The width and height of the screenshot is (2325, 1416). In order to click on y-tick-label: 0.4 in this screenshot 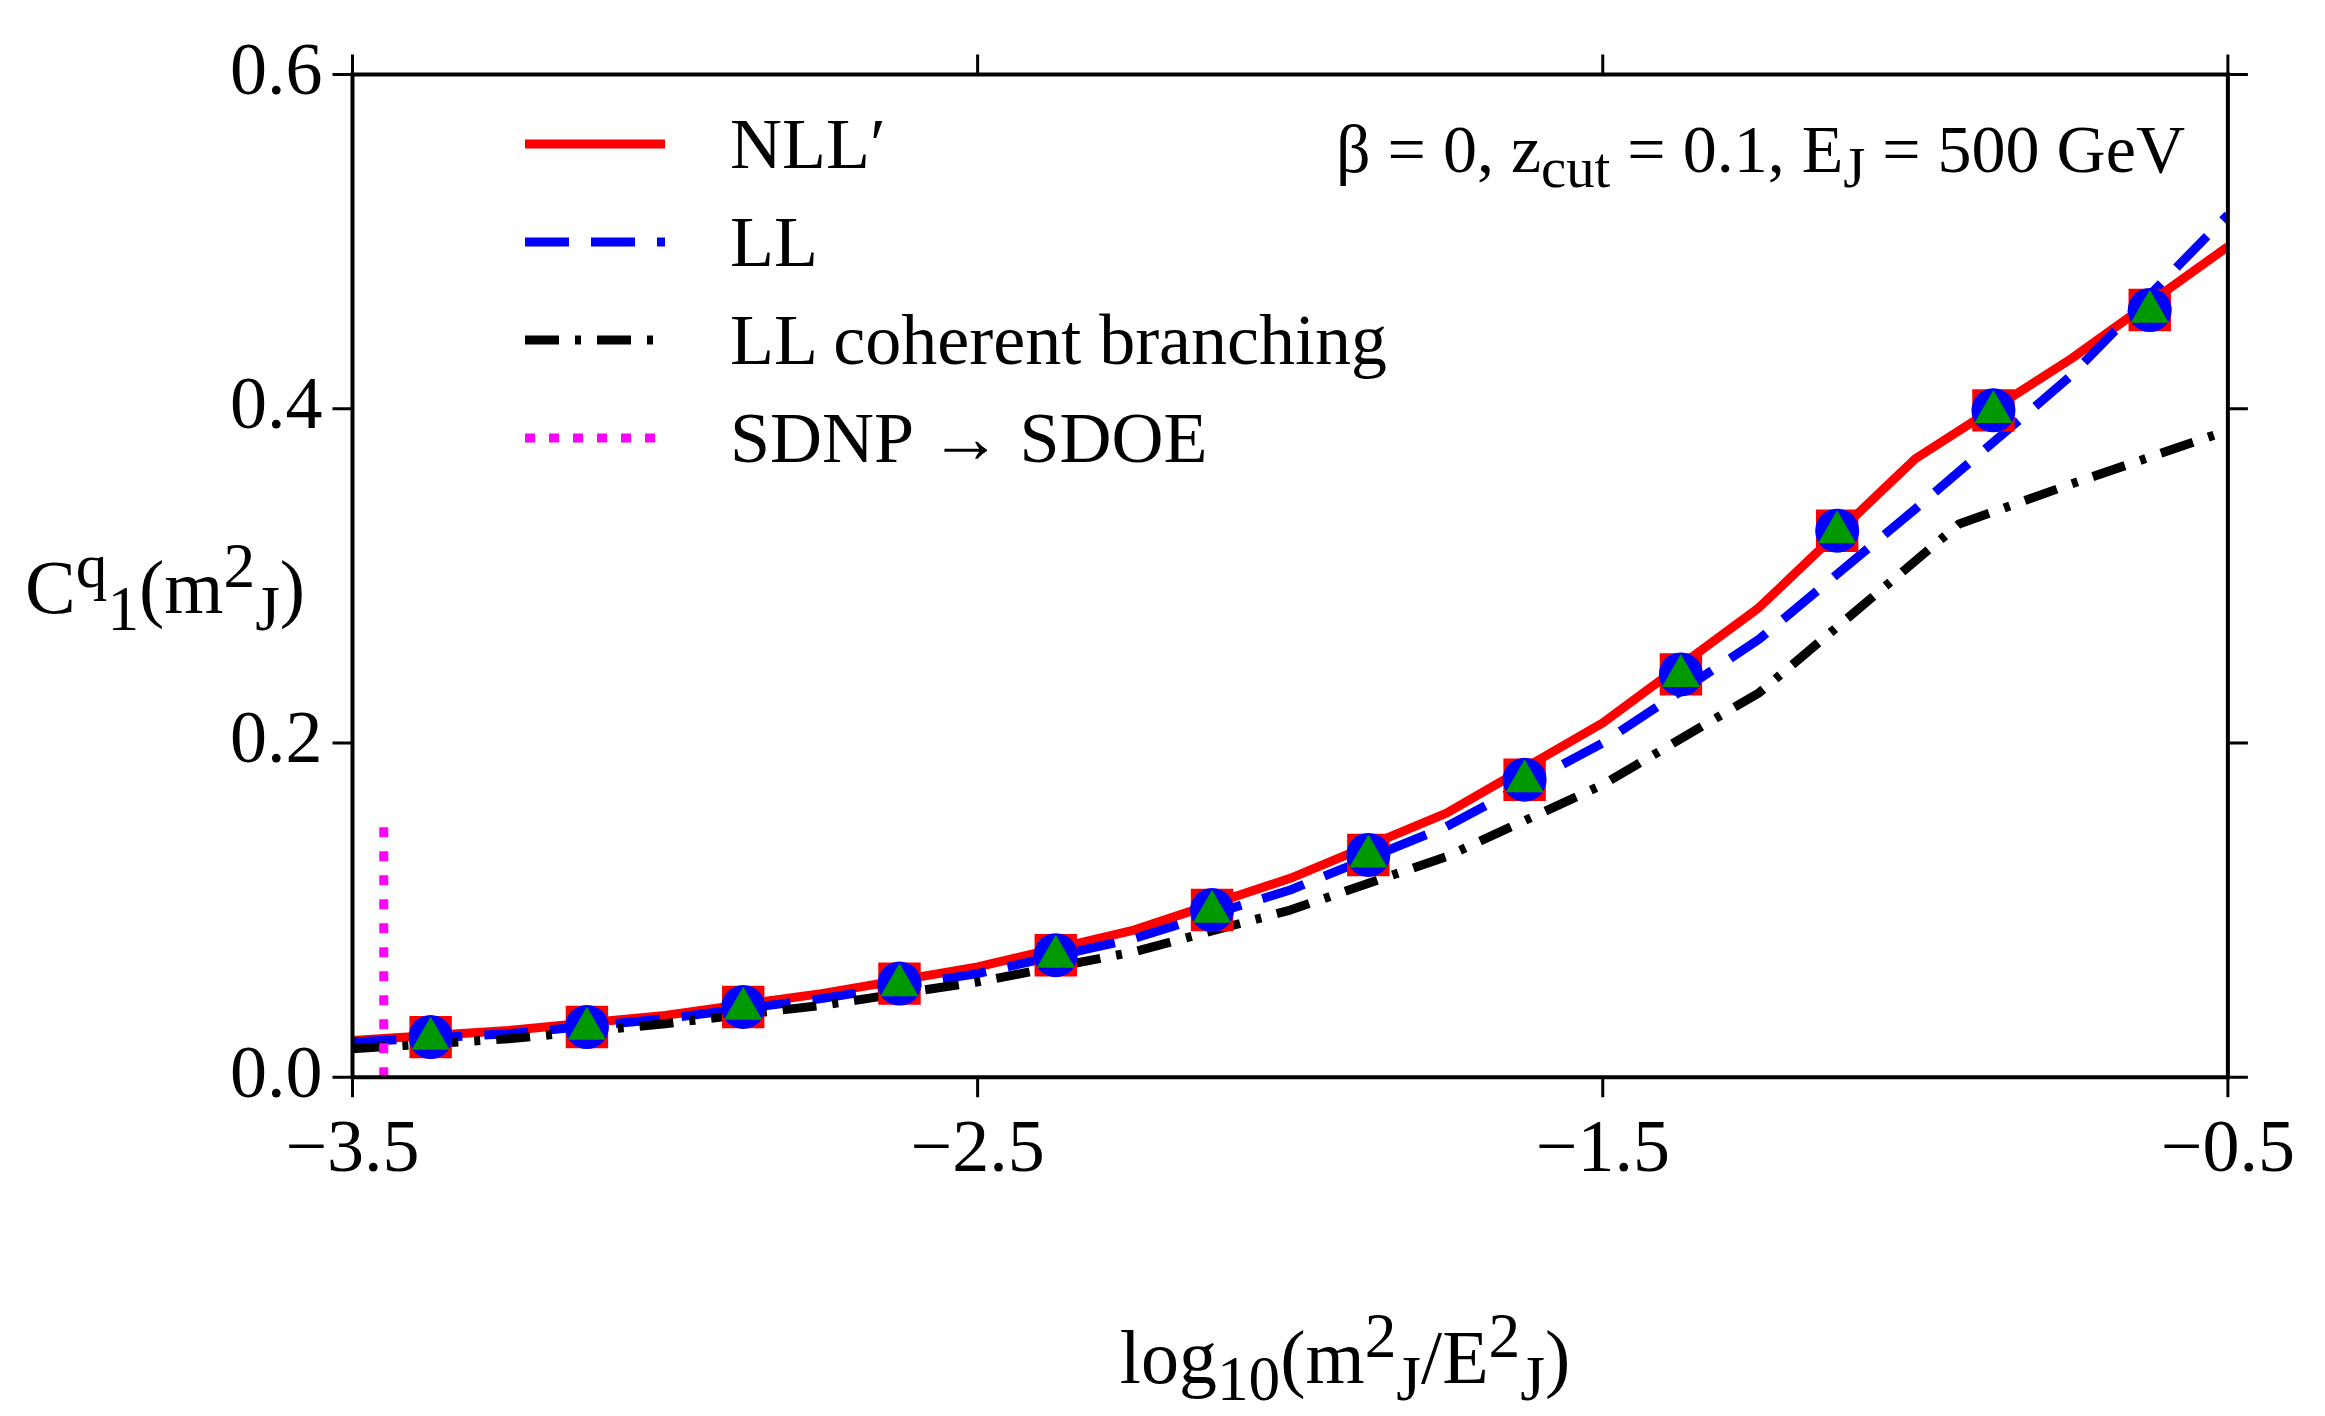, I will do `click(276, 403)`.